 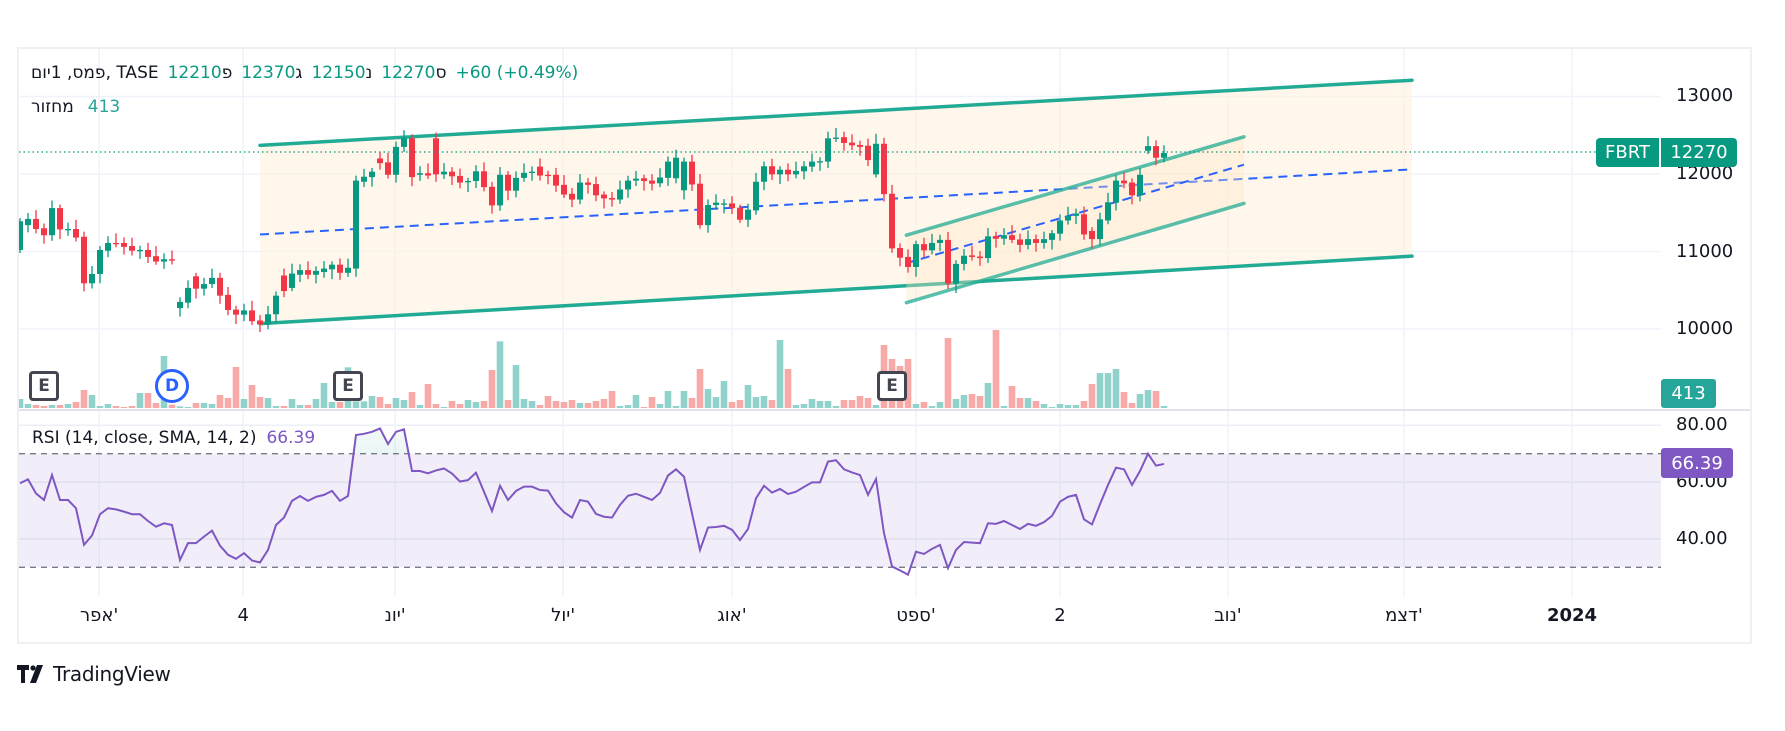 What do you see at coordinates (1228, 615) in the screenshot?
I see `time-axis-label: נוב'` at bounding box center [1228, 615].